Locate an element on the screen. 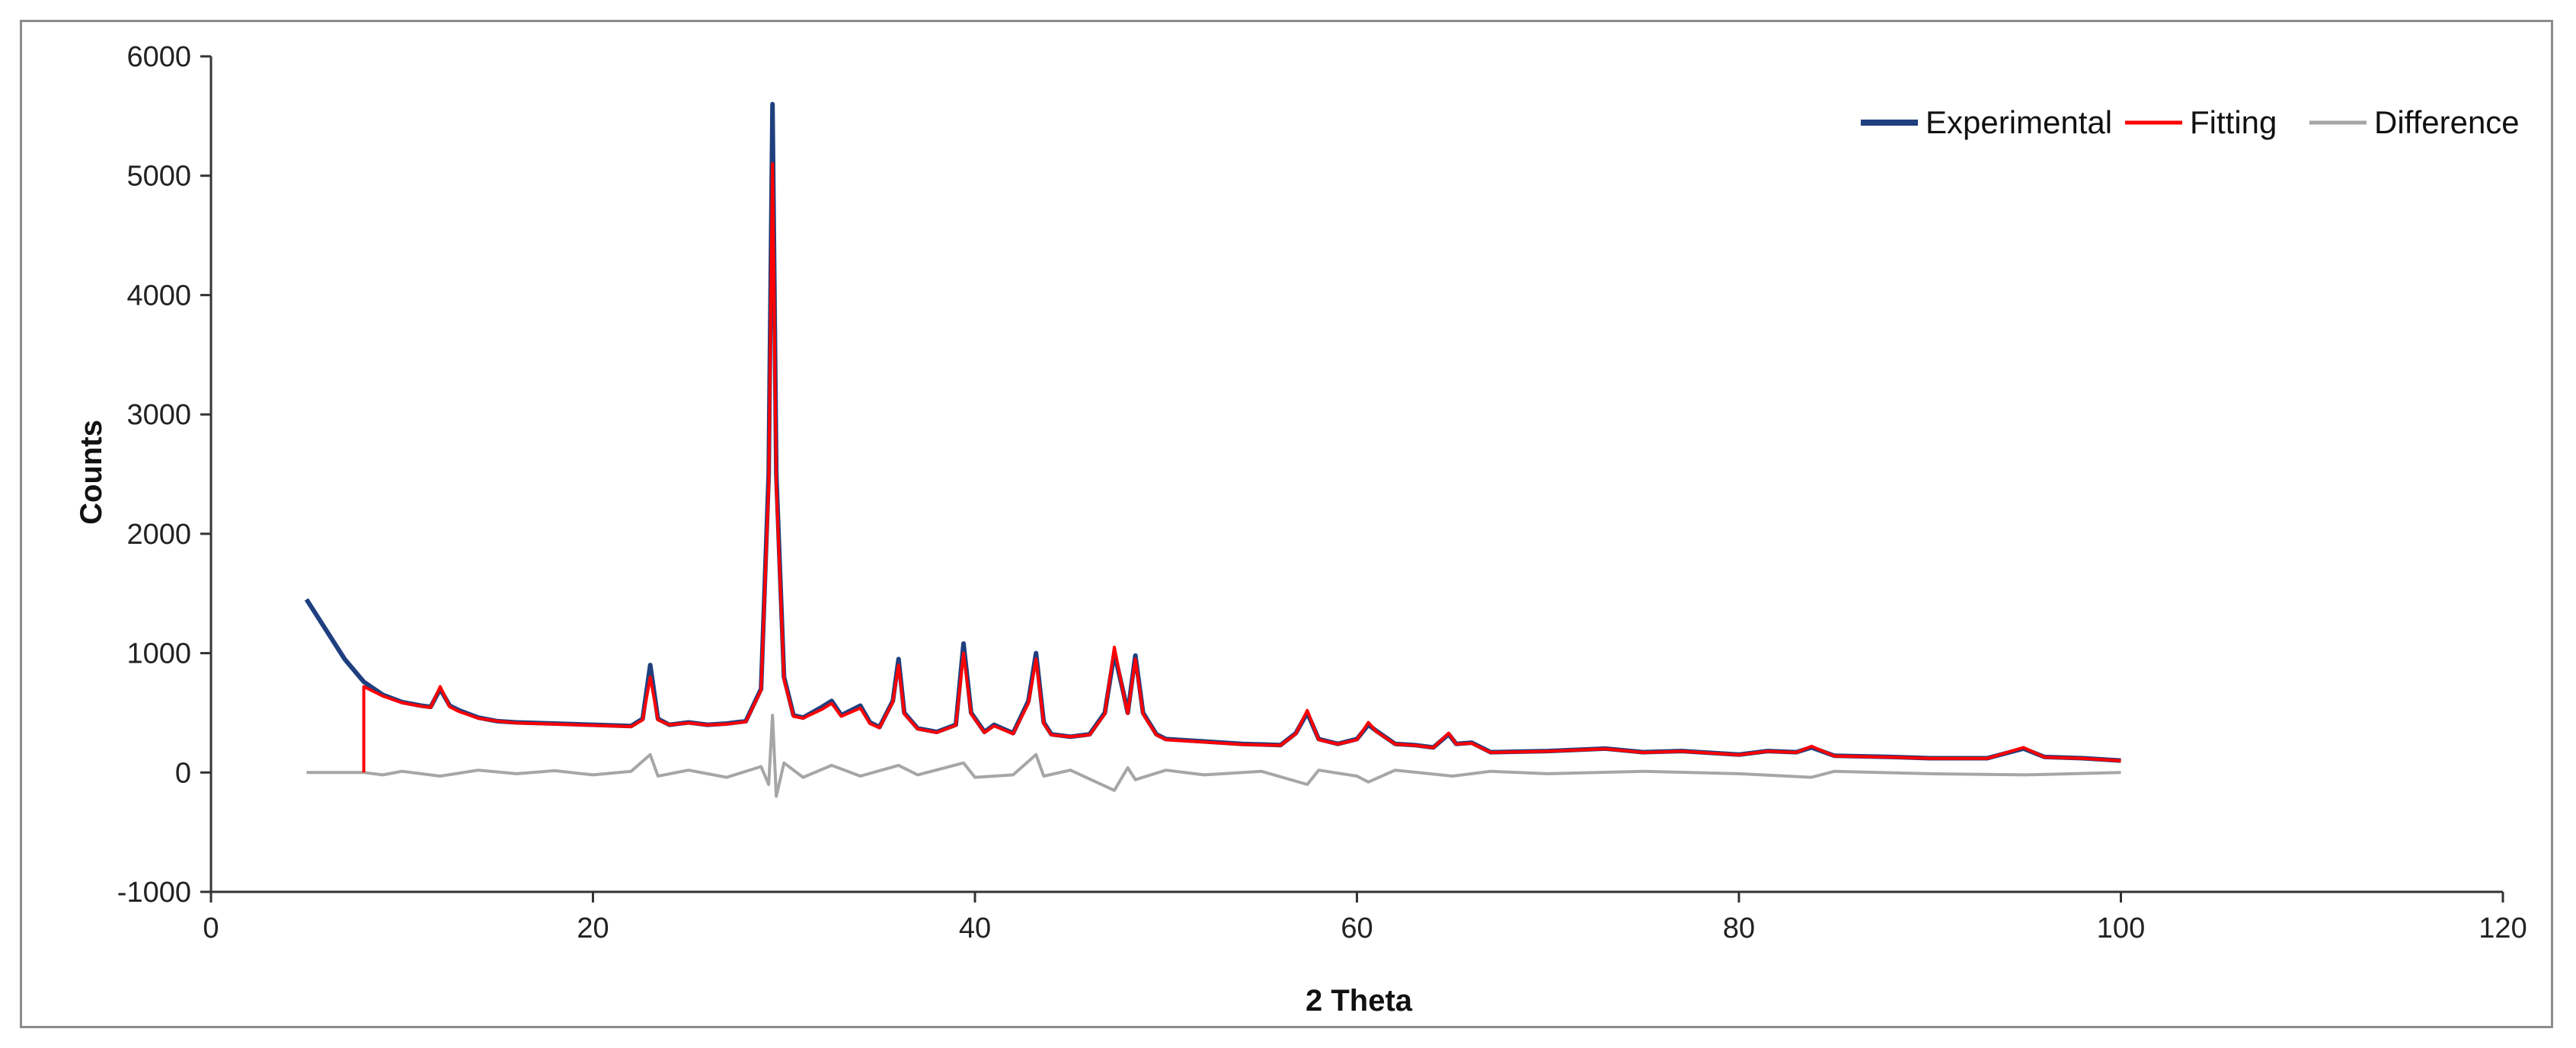 The width and height of the screenshot is (2576, 1048). y-tick-label: 0 is located at coordinates (183, 773).